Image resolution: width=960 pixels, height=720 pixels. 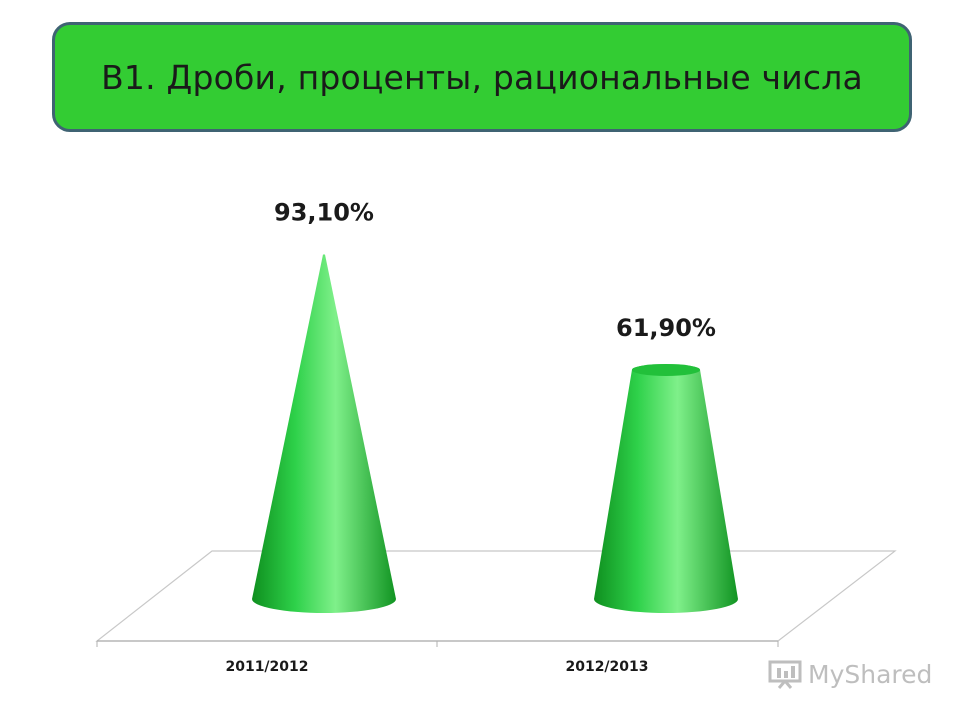 What do you see at coordinates (785, 674) in the screenshot?
I see `presentation-icon` at bounding box center [785, 674].